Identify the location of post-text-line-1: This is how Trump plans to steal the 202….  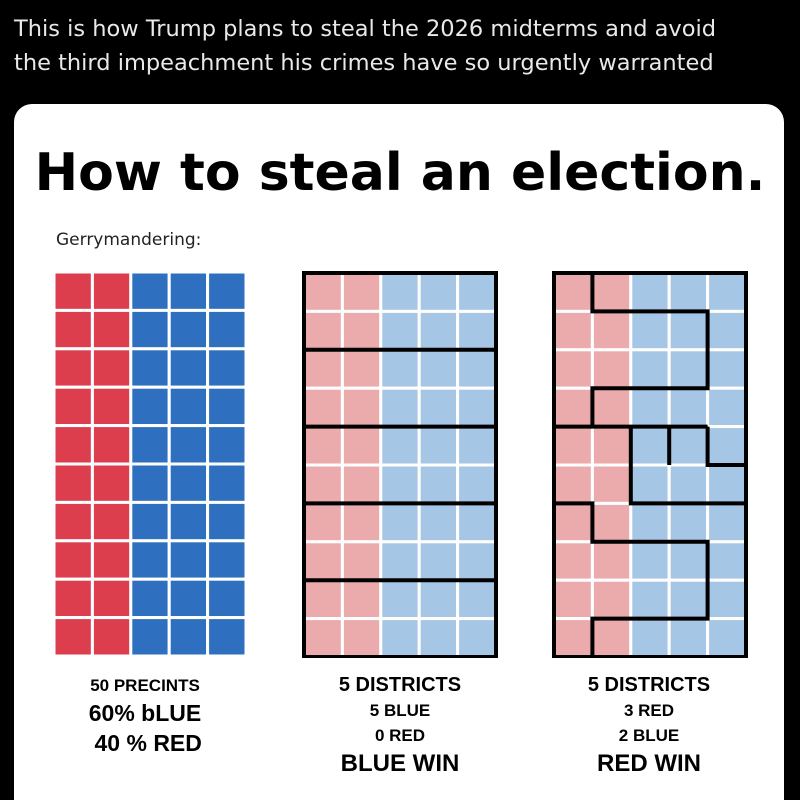
(365, 29).